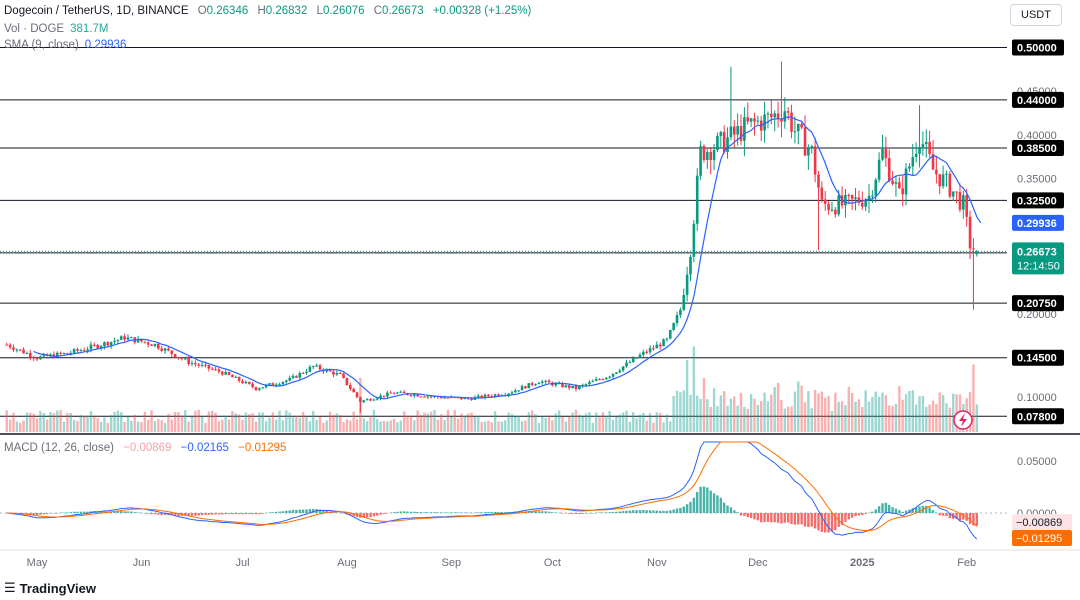  Describe the element at coordinates (1036, 15) in the screenshot. I see `currency-selector: USDT` at that location.